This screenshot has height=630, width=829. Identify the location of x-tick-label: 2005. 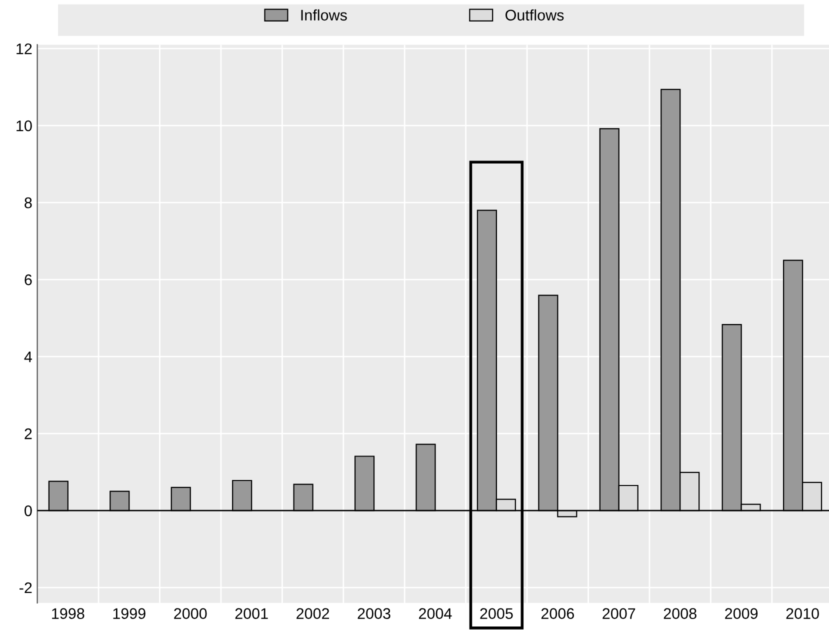
(496, 613).